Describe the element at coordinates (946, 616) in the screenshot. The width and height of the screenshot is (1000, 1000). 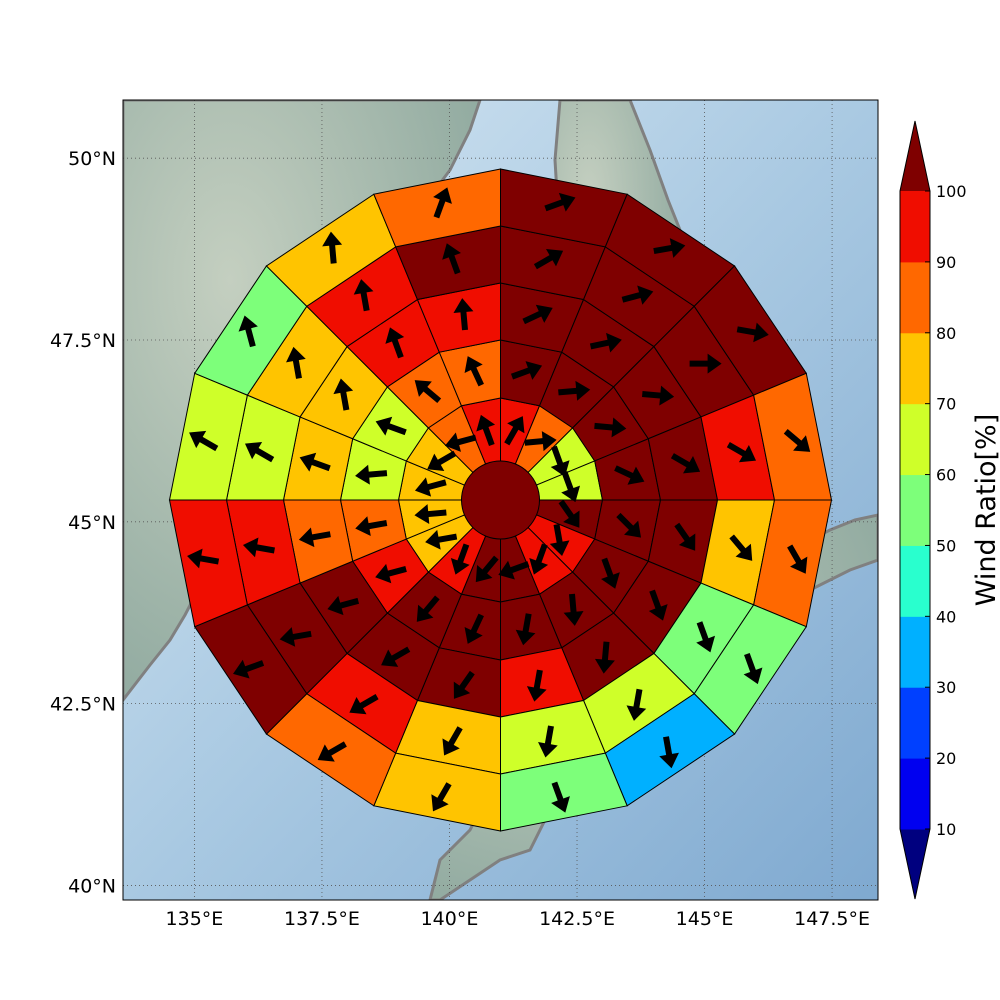
I see `colorbar-tick-label: 40` at that location.